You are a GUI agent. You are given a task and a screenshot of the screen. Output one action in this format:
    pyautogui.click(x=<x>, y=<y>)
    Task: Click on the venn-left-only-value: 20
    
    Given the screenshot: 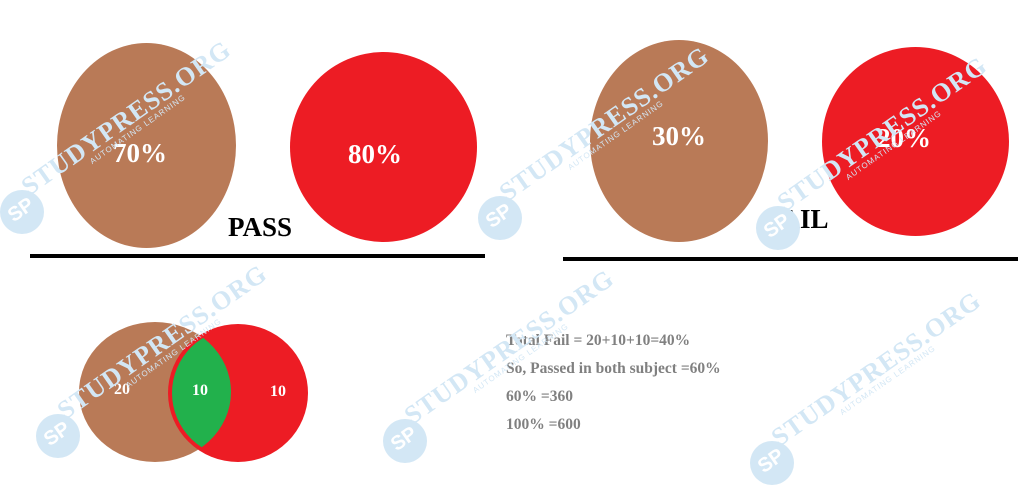 What is the action you would take?
    pyautogui.click(x=122, y=389)
    